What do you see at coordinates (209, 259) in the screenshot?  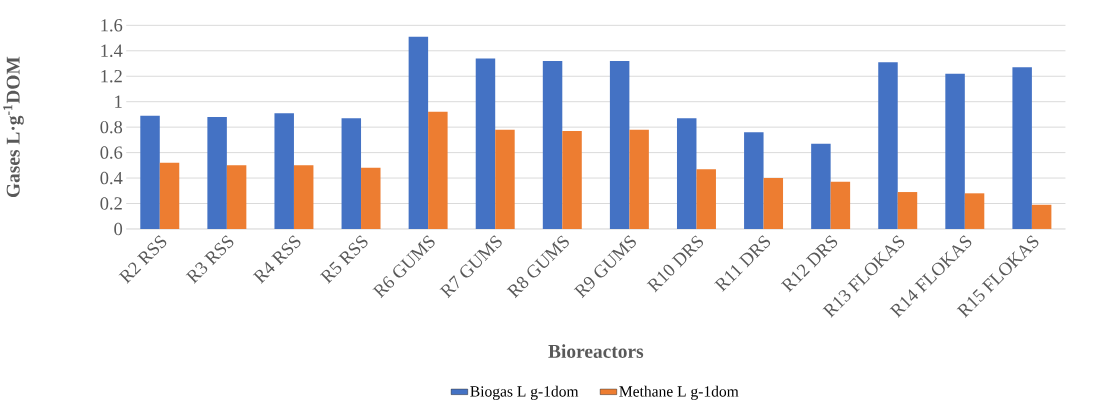 I see `x-tick-label: R3 RSS` at bounding box center [209, 259].